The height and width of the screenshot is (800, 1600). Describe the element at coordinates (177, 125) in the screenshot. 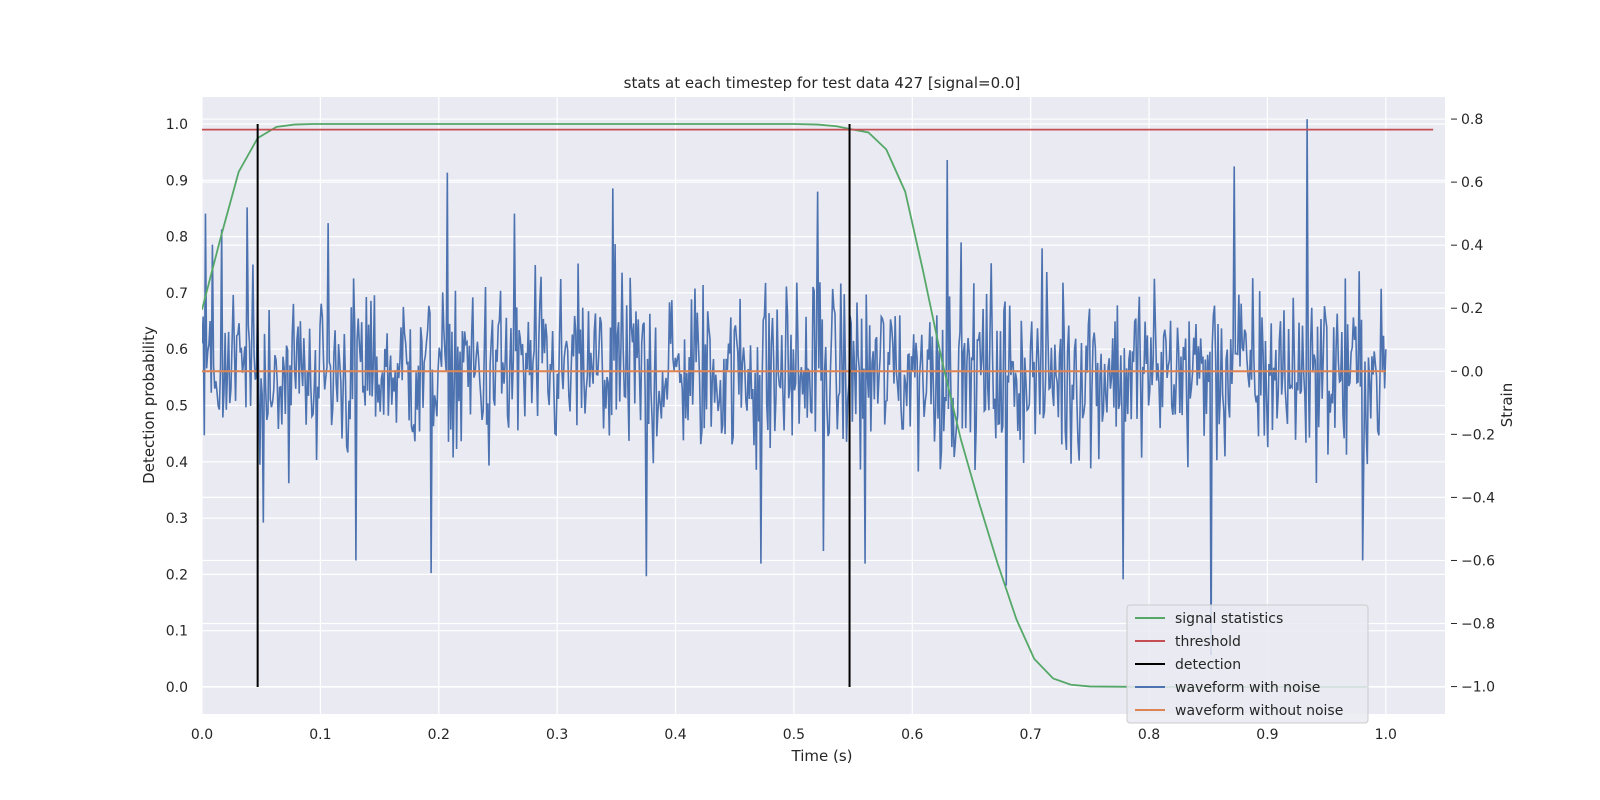

I see `y-tick-label: 1.0` at that location.